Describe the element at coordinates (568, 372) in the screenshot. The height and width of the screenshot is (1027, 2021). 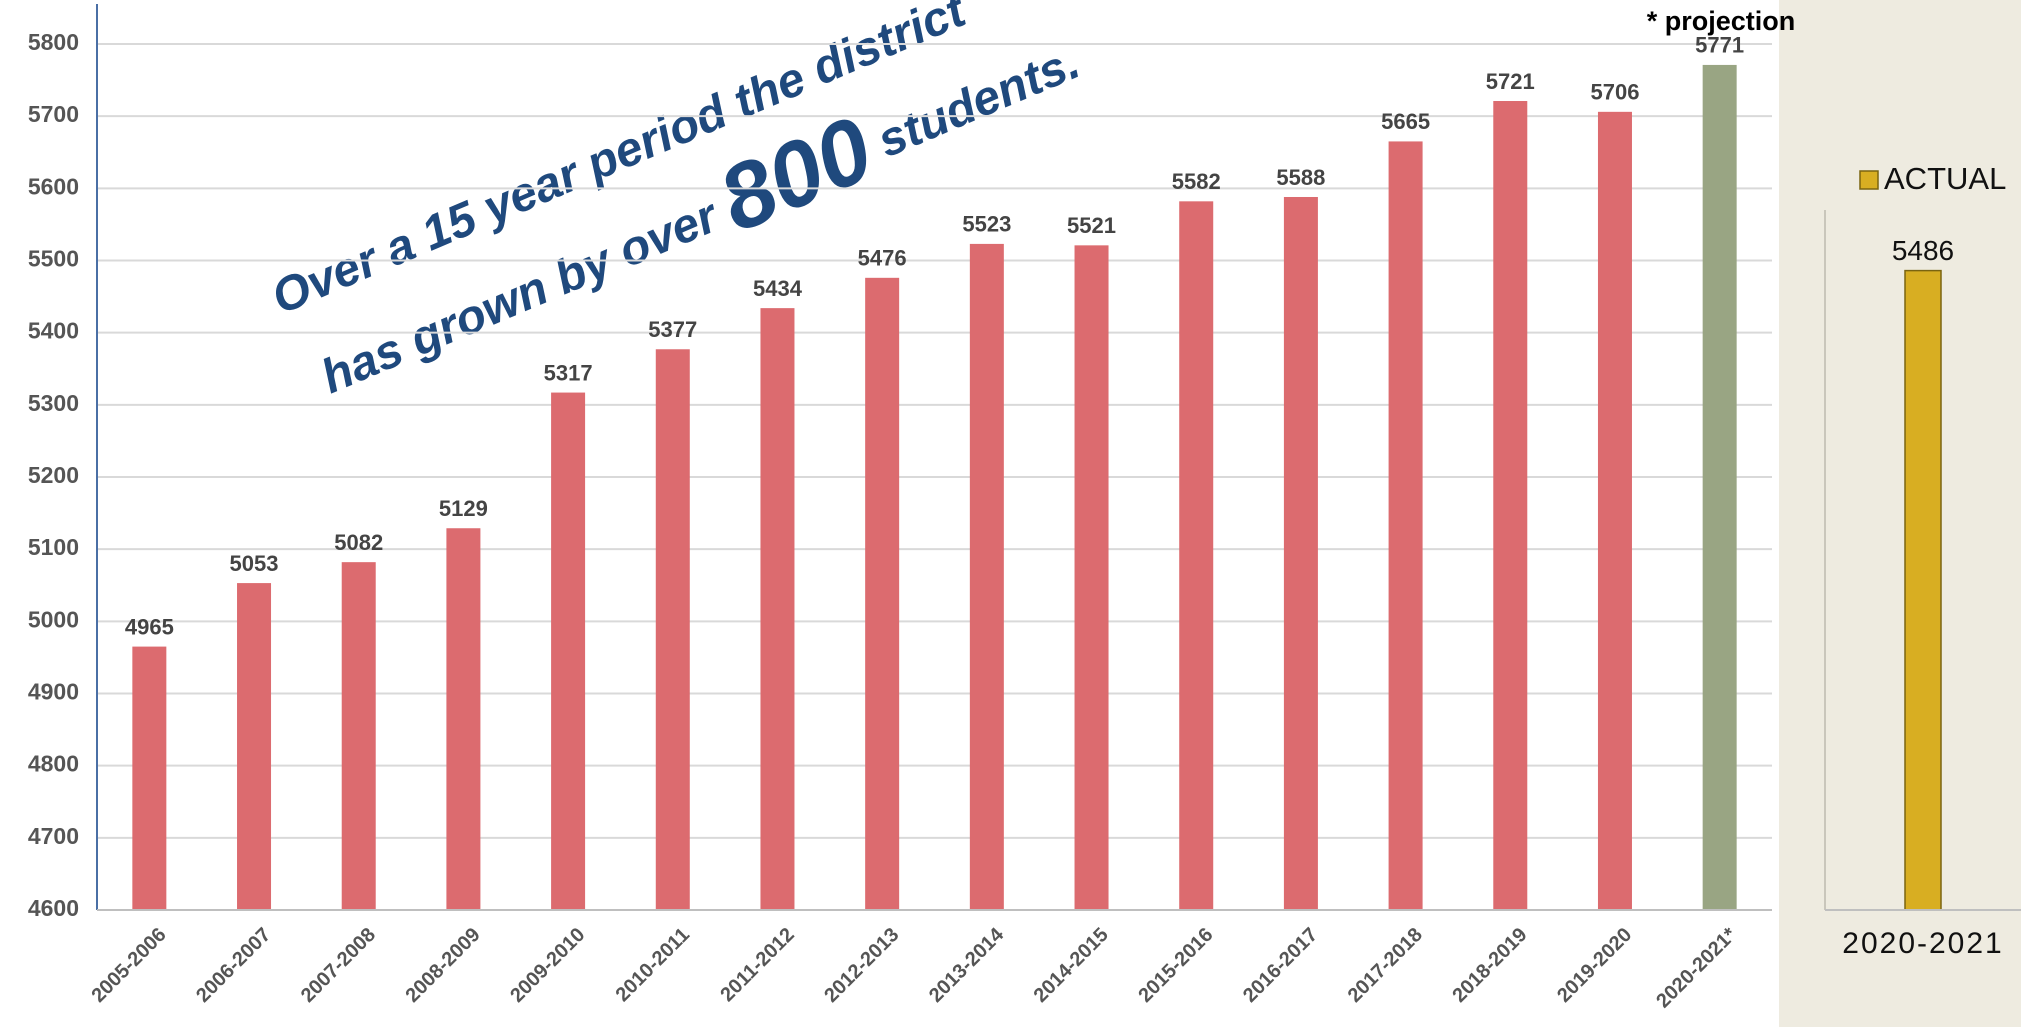
I see `value-label: 5317` at that location.